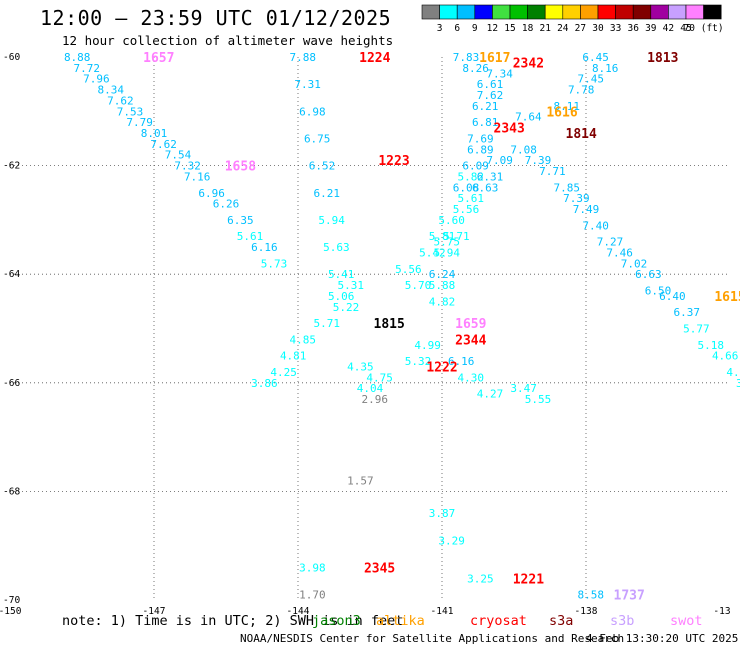 The image size is (740, 650). What do you see at coordinates (360, 367) in the screenshot?
I see `wave-height-label: 4.35` at bounding box center [360, 367].